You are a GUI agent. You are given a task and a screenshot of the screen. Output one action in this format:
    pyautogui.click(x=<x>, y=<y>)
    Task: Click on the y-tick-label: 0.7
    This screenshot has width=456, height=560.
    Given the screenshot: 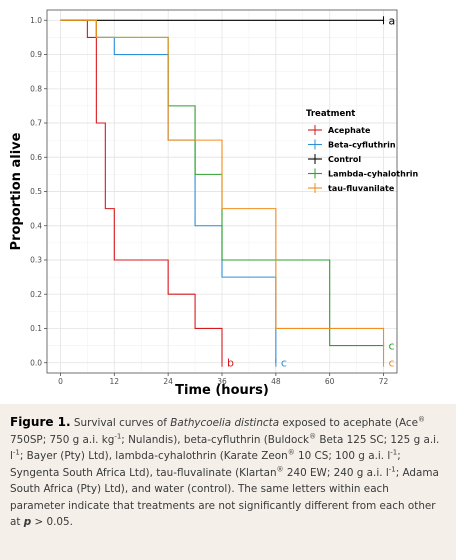 What is the action you would take?
    pyautogui.click(x=36, y=123)
    